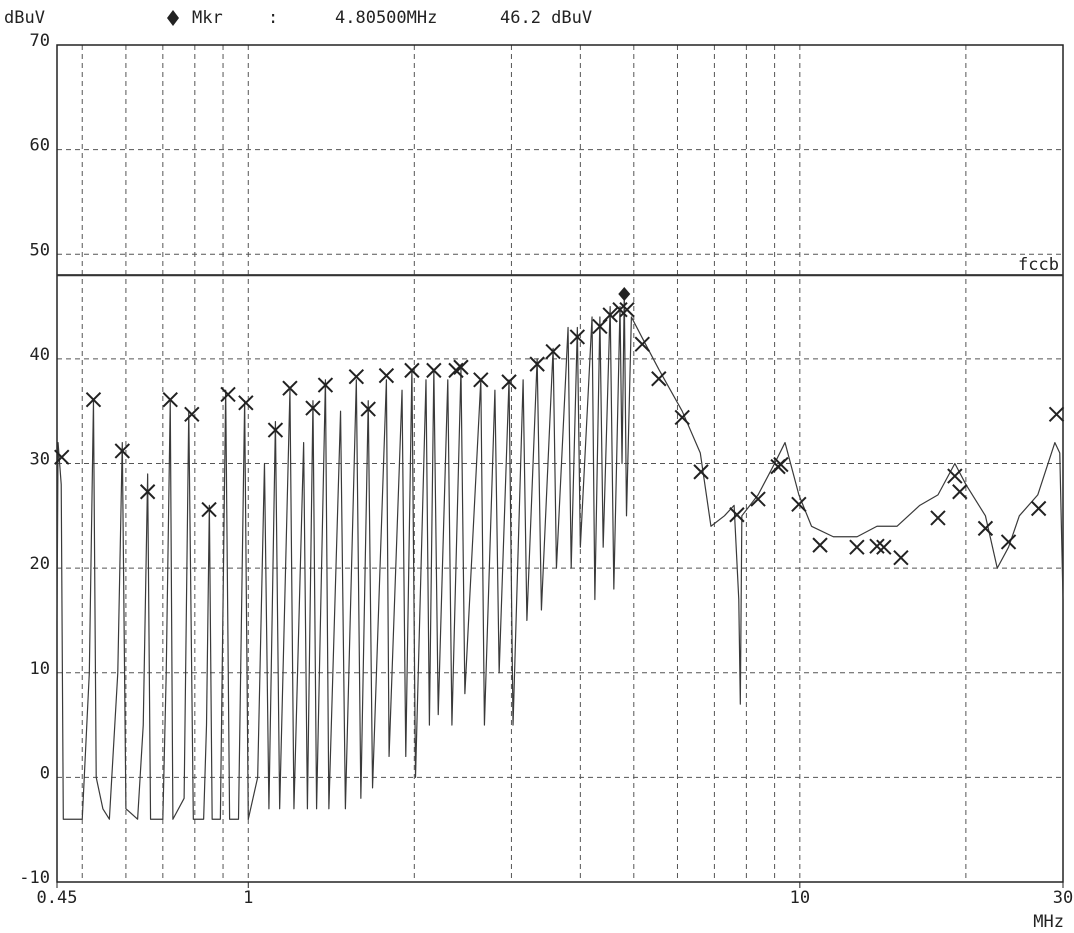 This screenshot has width=1074, height=933. Describe the element at coordinates (57, 898) in the screenshot. I see `x-tick-label: 0.45` at that location.